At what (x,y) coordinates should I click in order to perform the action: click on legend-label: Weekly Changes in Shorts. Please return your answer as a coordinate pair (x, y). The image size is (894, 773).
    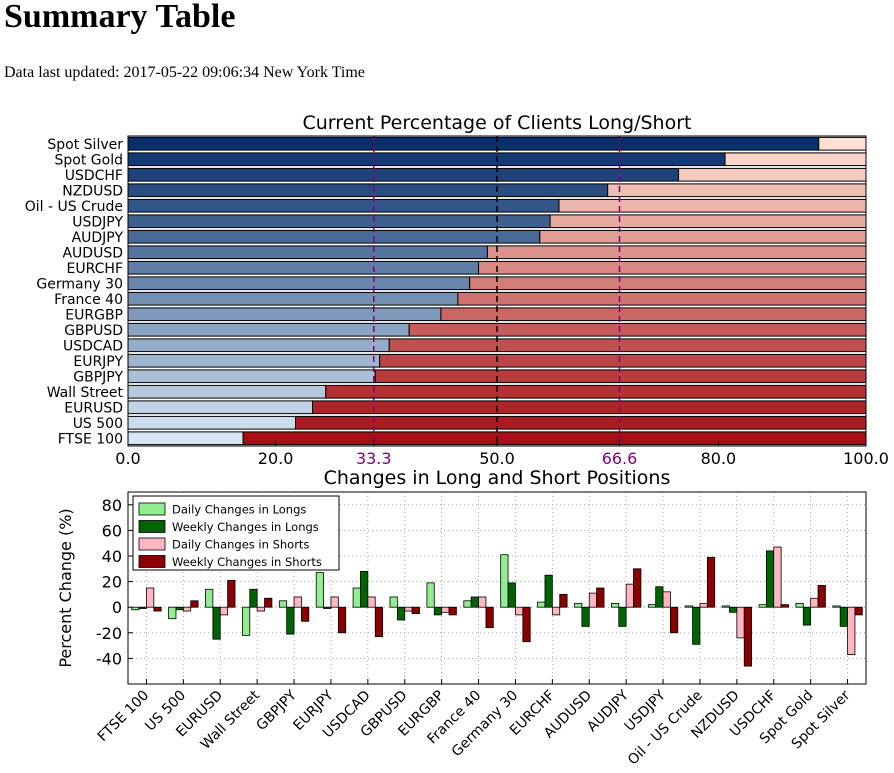
    Looking at the image, I should click on (247, 562).